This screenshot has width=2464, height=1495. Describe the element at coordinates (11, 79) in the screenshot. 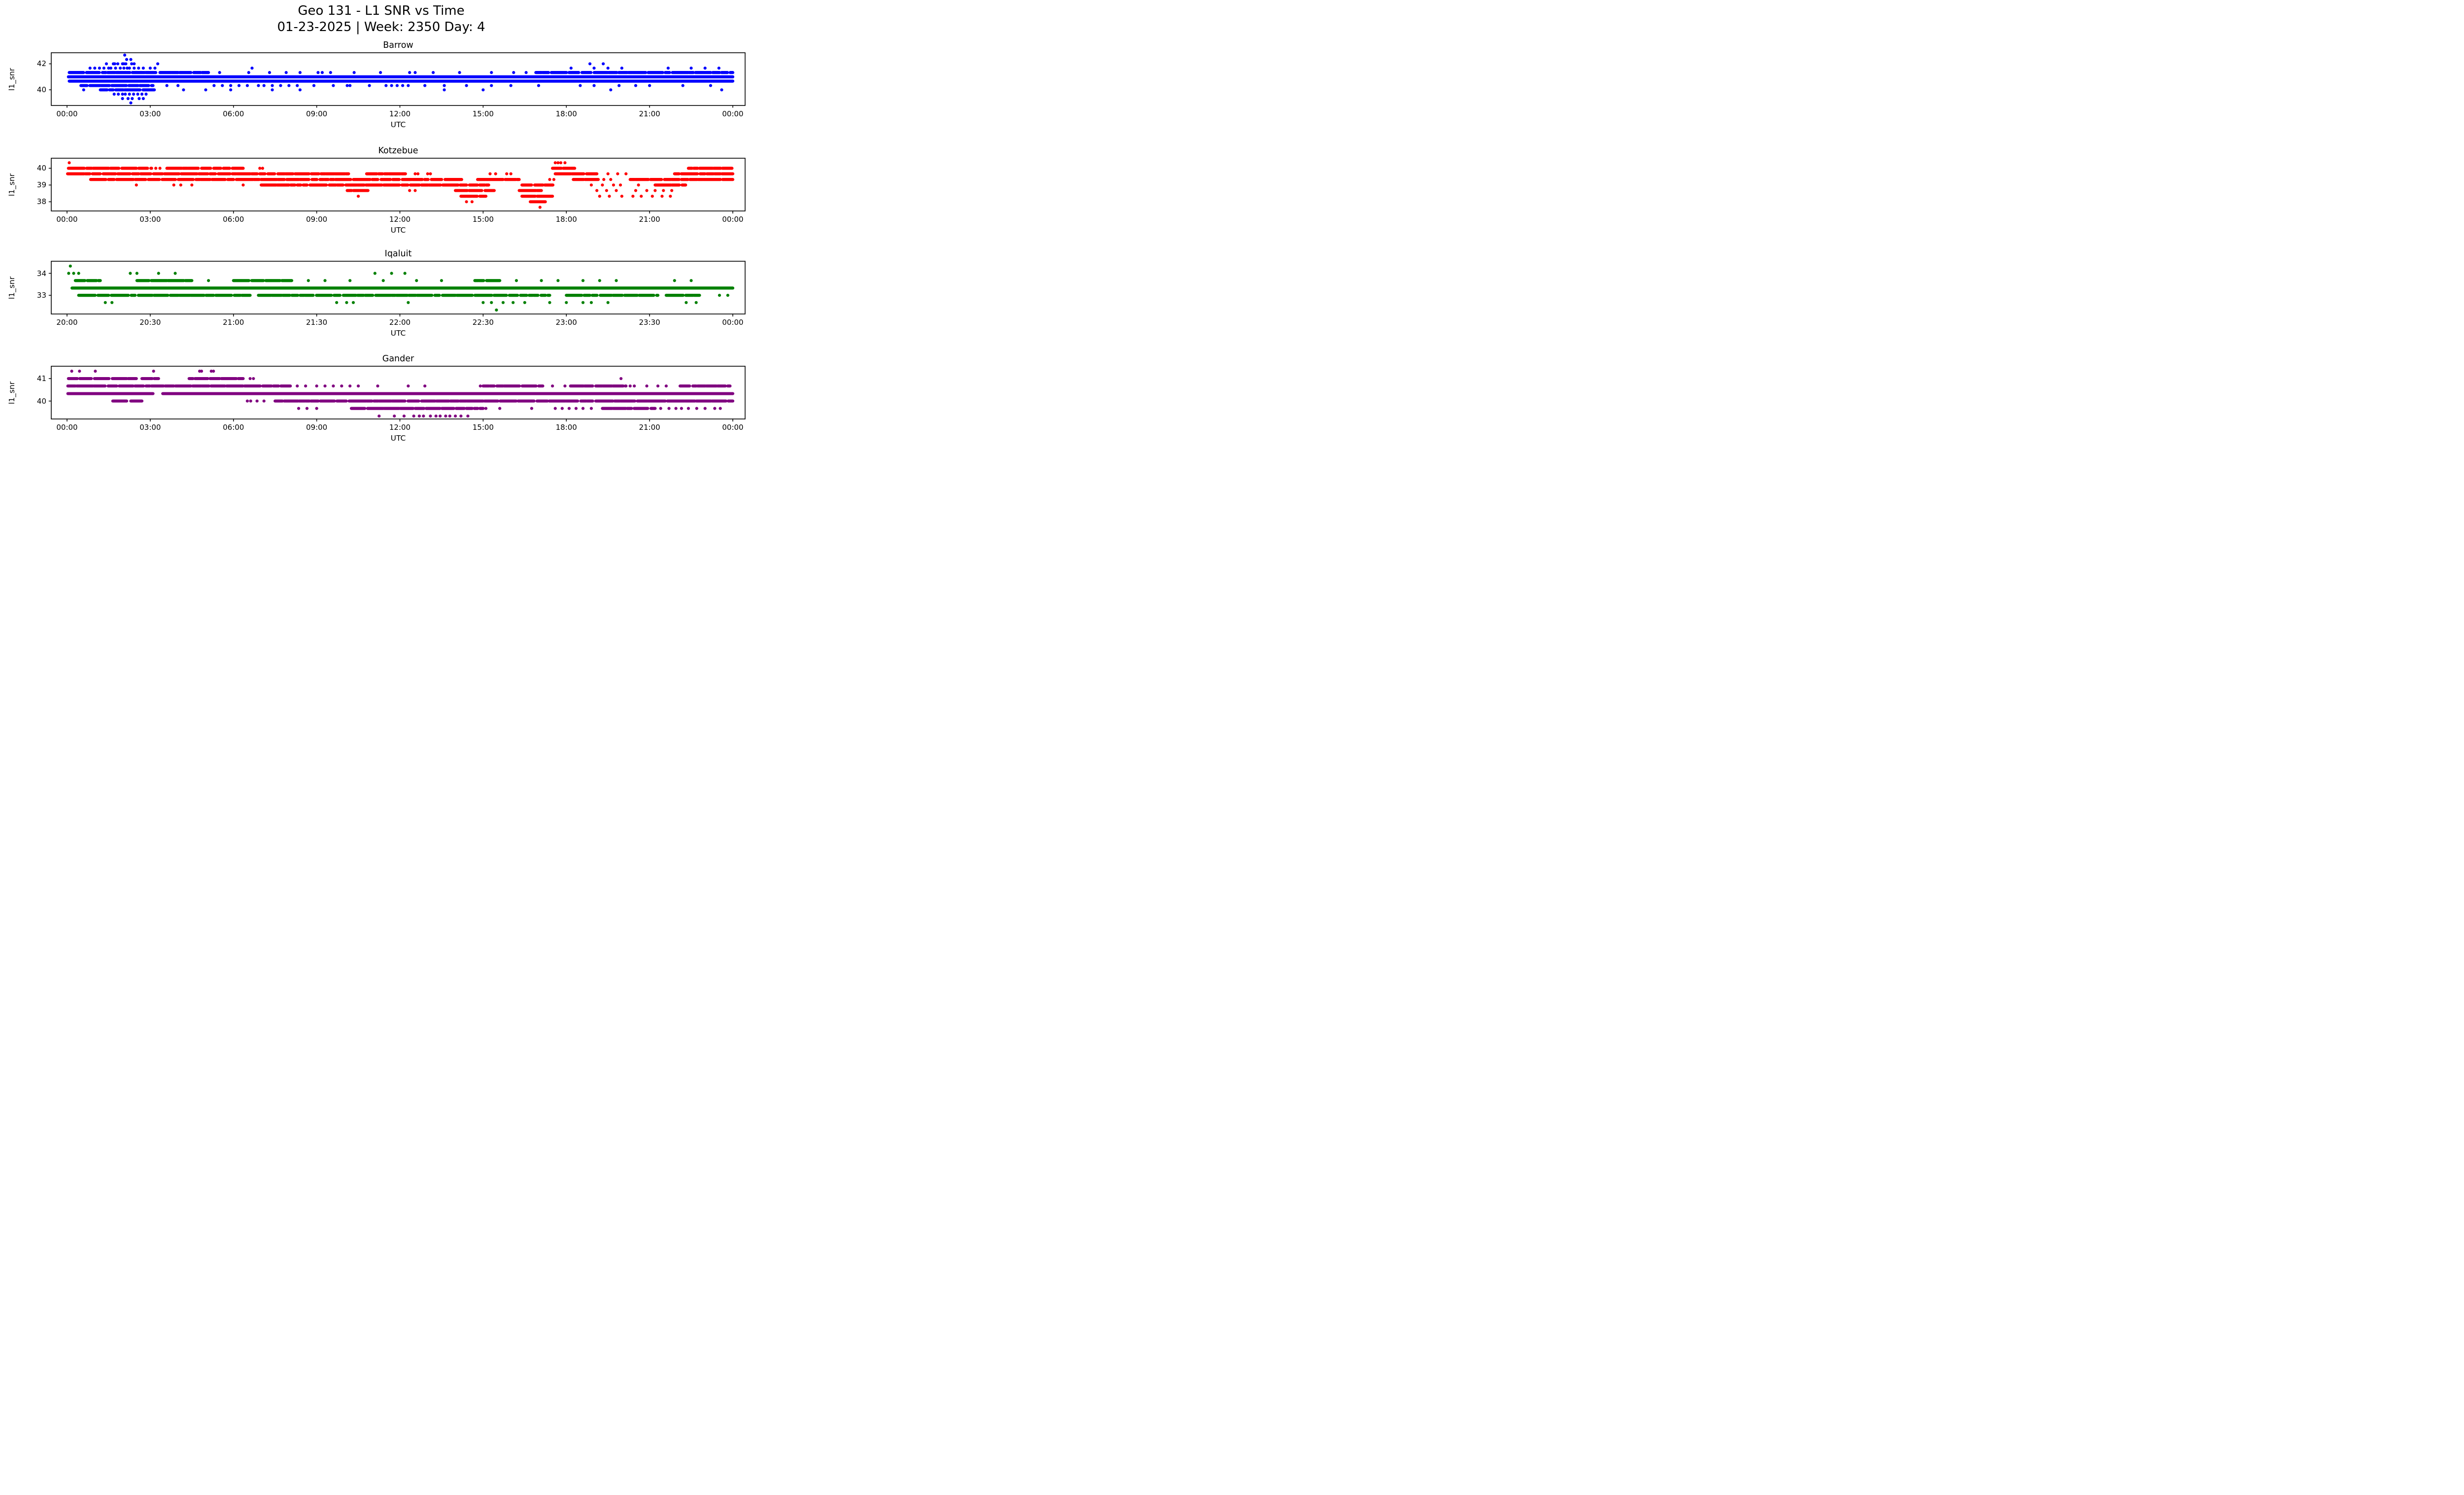

I see `y-axis-label-barrow: l1_snr` at that location.